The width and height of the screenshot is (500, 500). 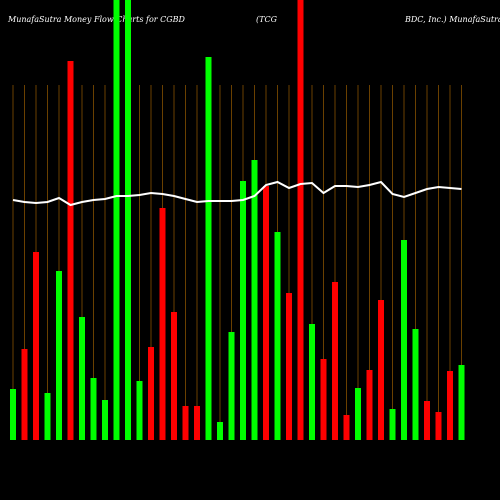 I want to click on chart-title: MunafaSutra Money Flow Charts for CGBD, so click(x=96, y=19).